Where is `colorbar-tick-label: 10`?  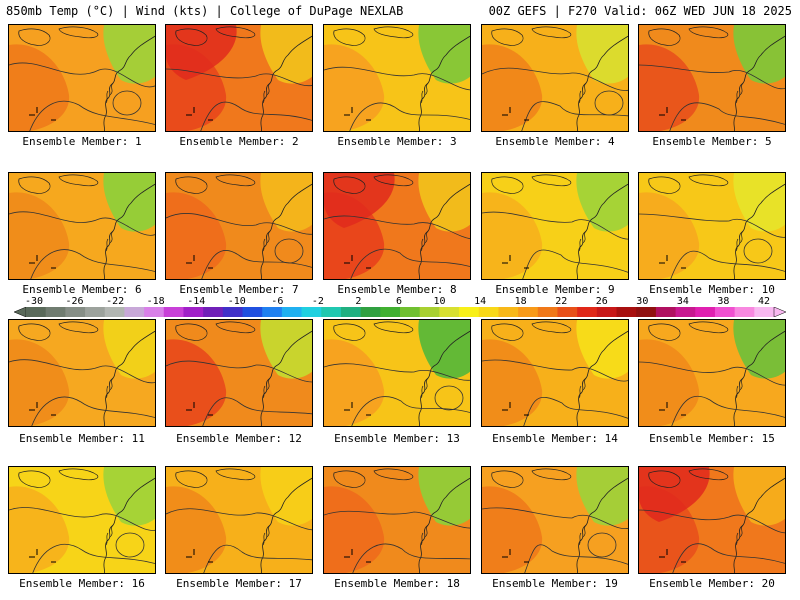
colorbar-tick-label: 10 is located at coordinates (439, 301).